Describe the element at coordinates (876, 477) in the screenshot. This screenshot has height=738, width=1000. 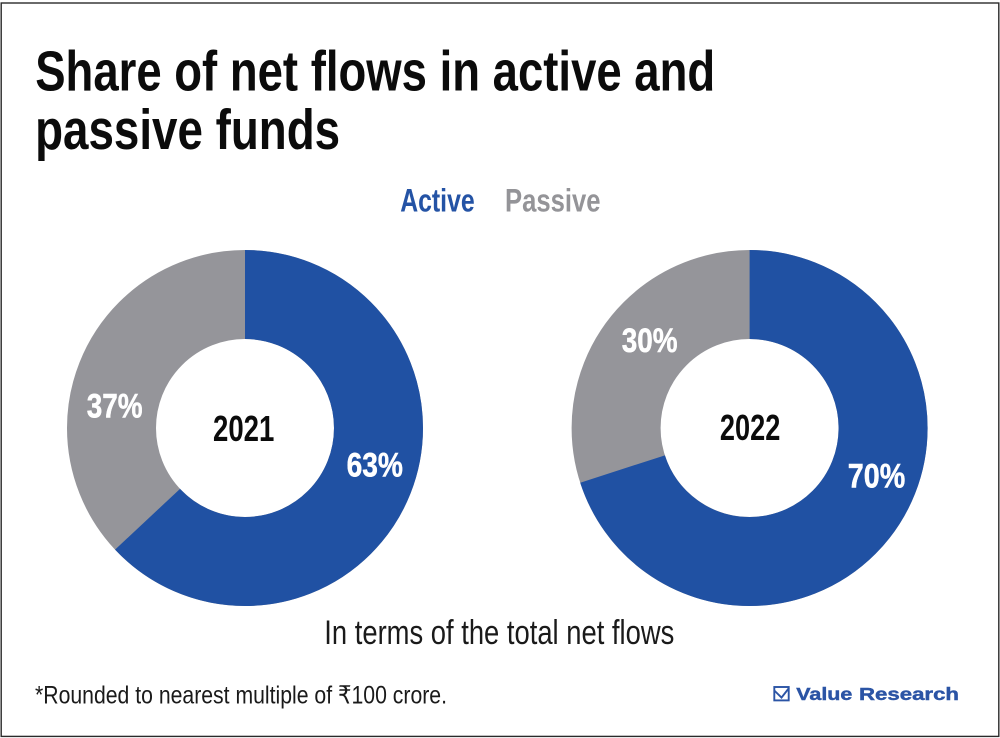
I see `svg-text: 70%` at that location.